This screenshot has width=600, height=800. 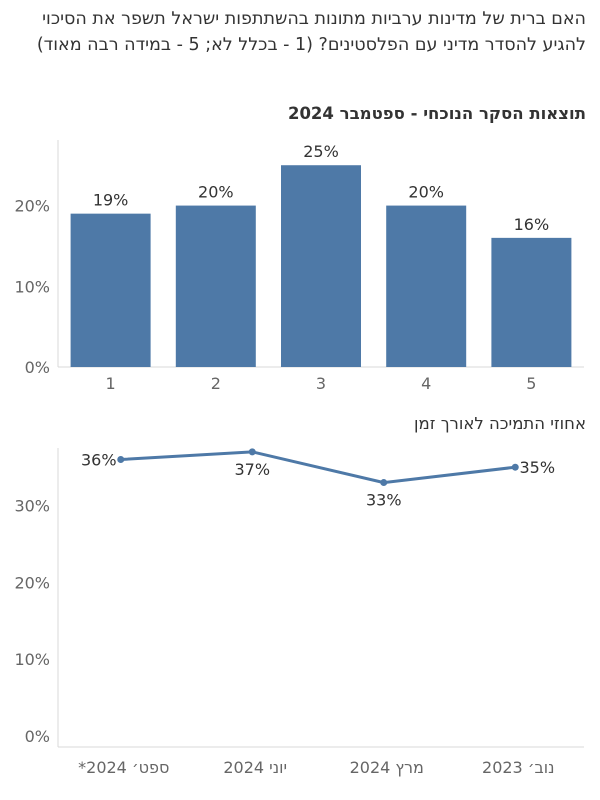 I want to click on line-x-tick-label: נוב׳ 2023, so click(x=518, y=767).